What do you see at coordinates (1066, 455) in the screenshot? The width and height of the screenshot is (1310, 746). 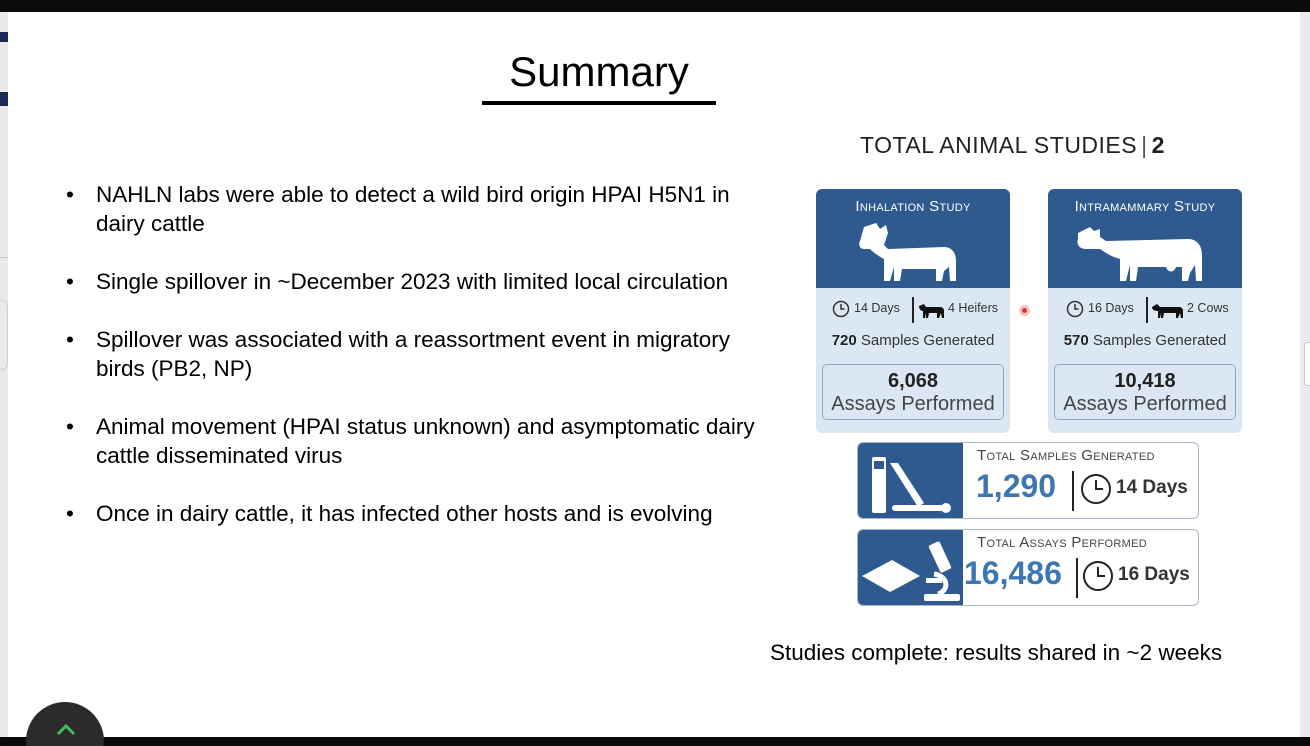 I see `total-samples-label: Total Samples Generated` at bounding box center [1066, 455].